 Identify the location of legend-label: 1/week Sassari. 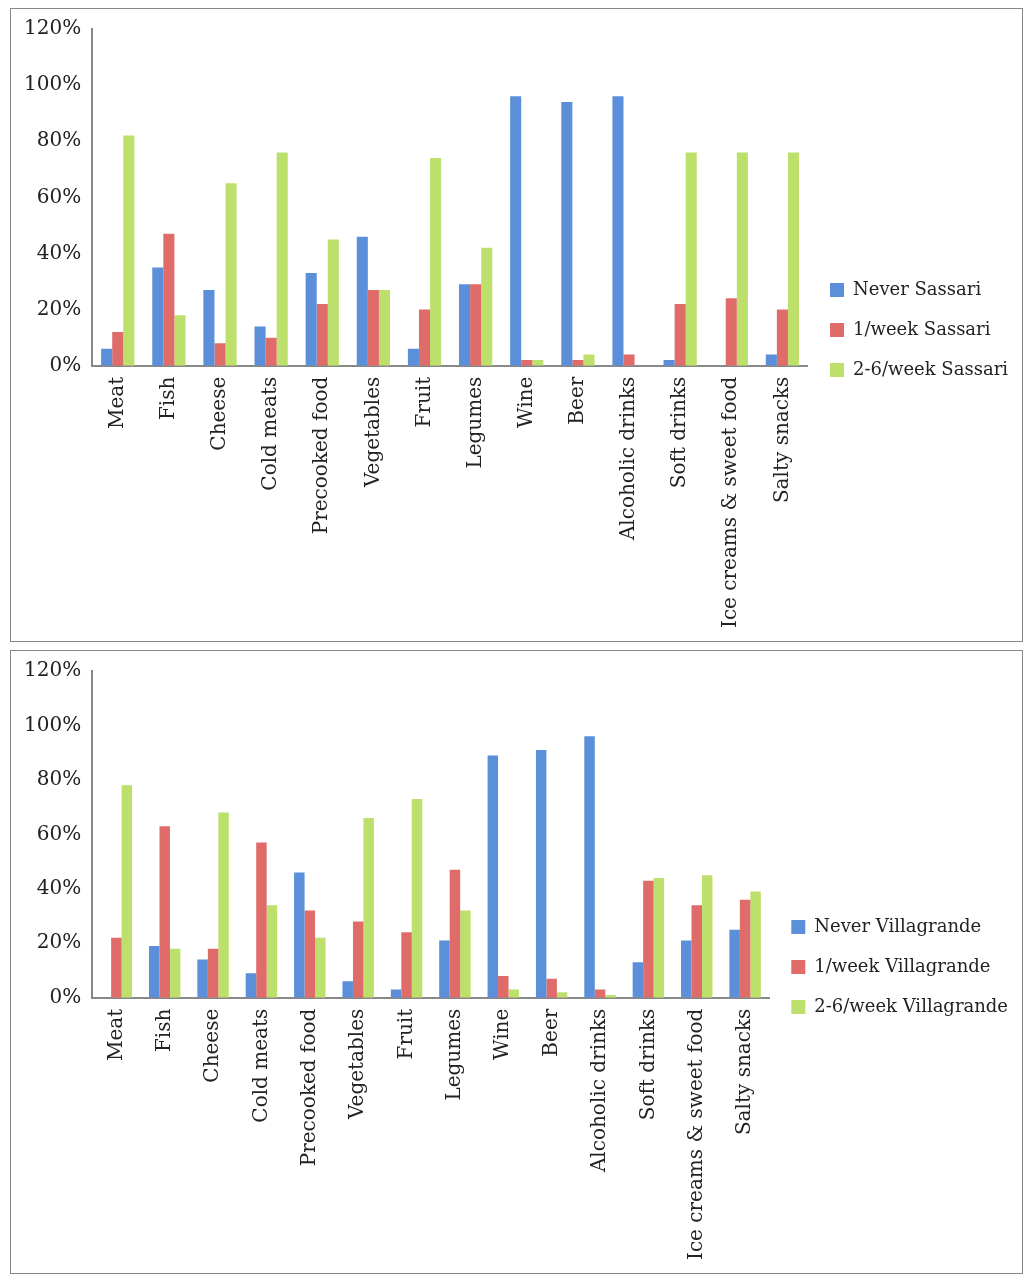
(921, 328).